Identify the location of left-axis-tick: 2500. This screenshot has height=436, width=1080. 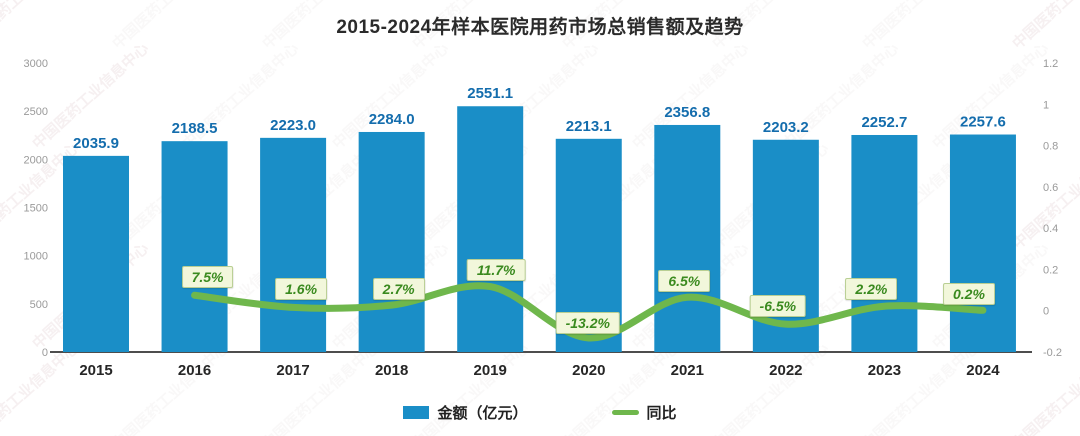
(36, 112).